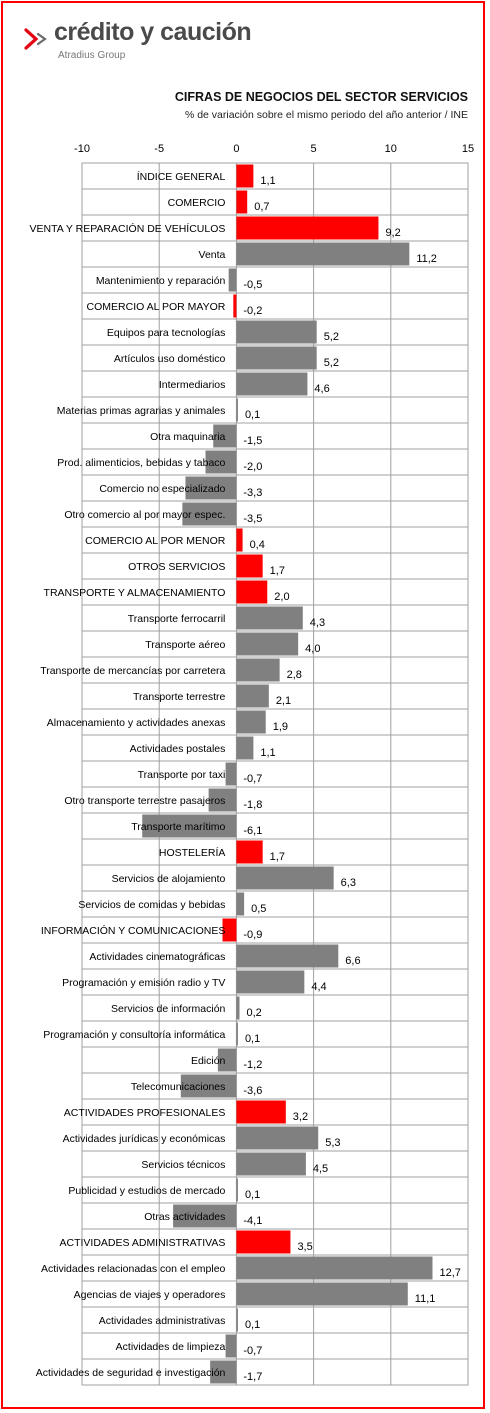  What do you see at coordinates (304, 1247) in the screenshot?
I see `value-label: 3,5` at bounding box center [304, 1247].